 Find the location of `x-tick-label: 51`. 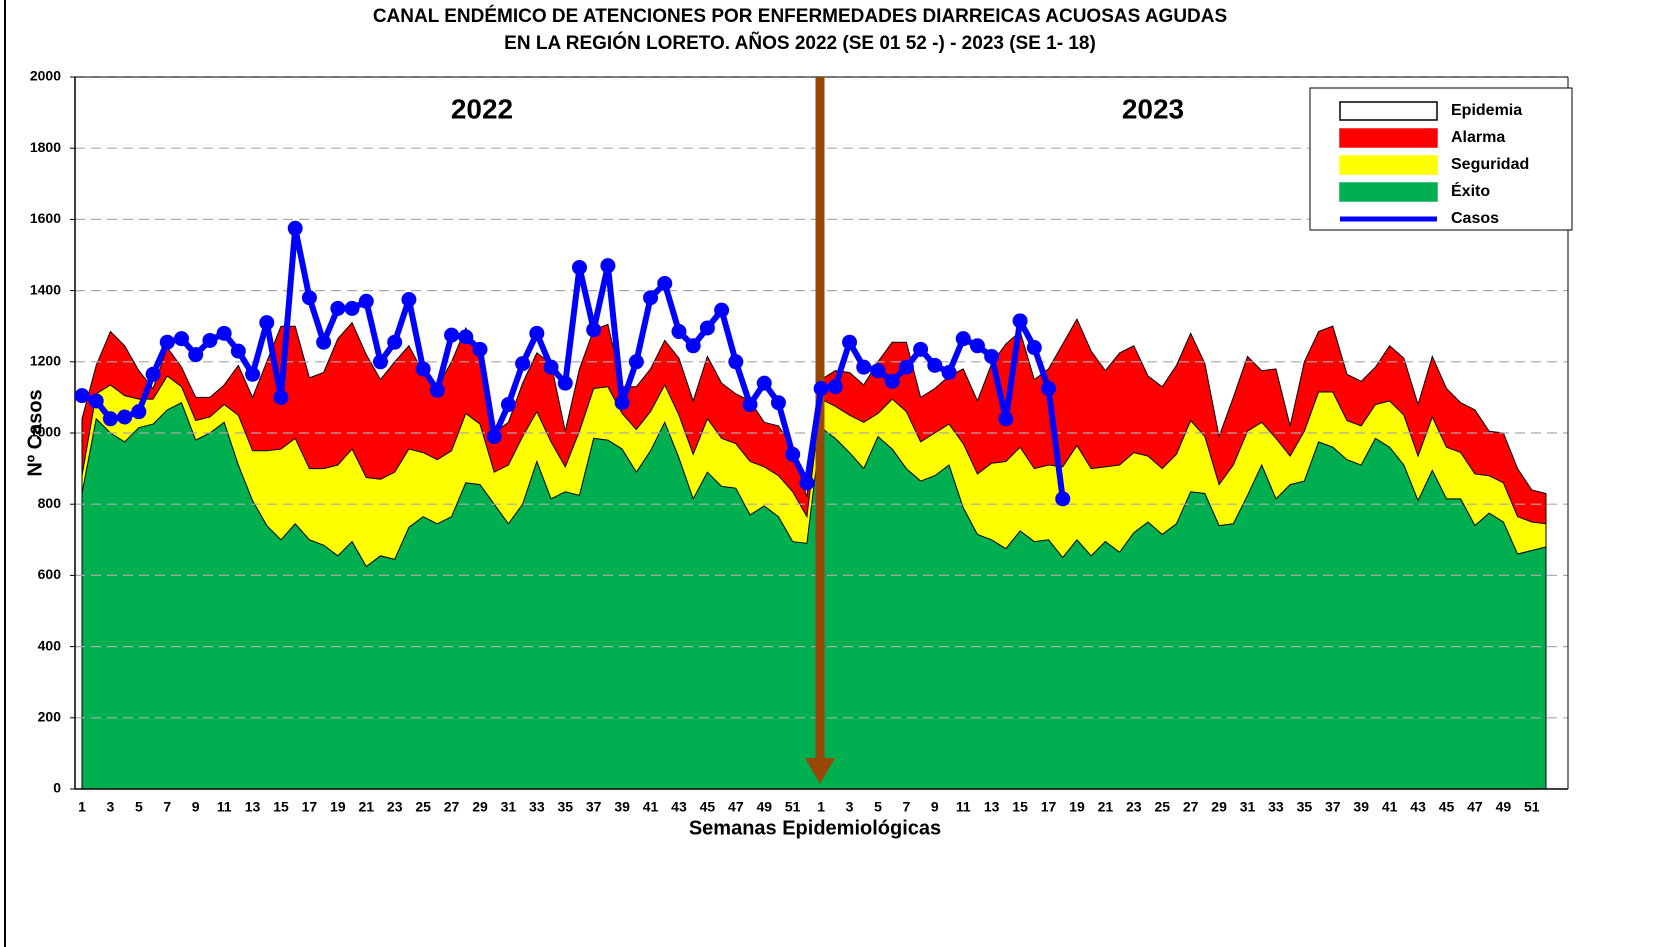

x-tick-label: 51 is located at coordinates (1532, 807).